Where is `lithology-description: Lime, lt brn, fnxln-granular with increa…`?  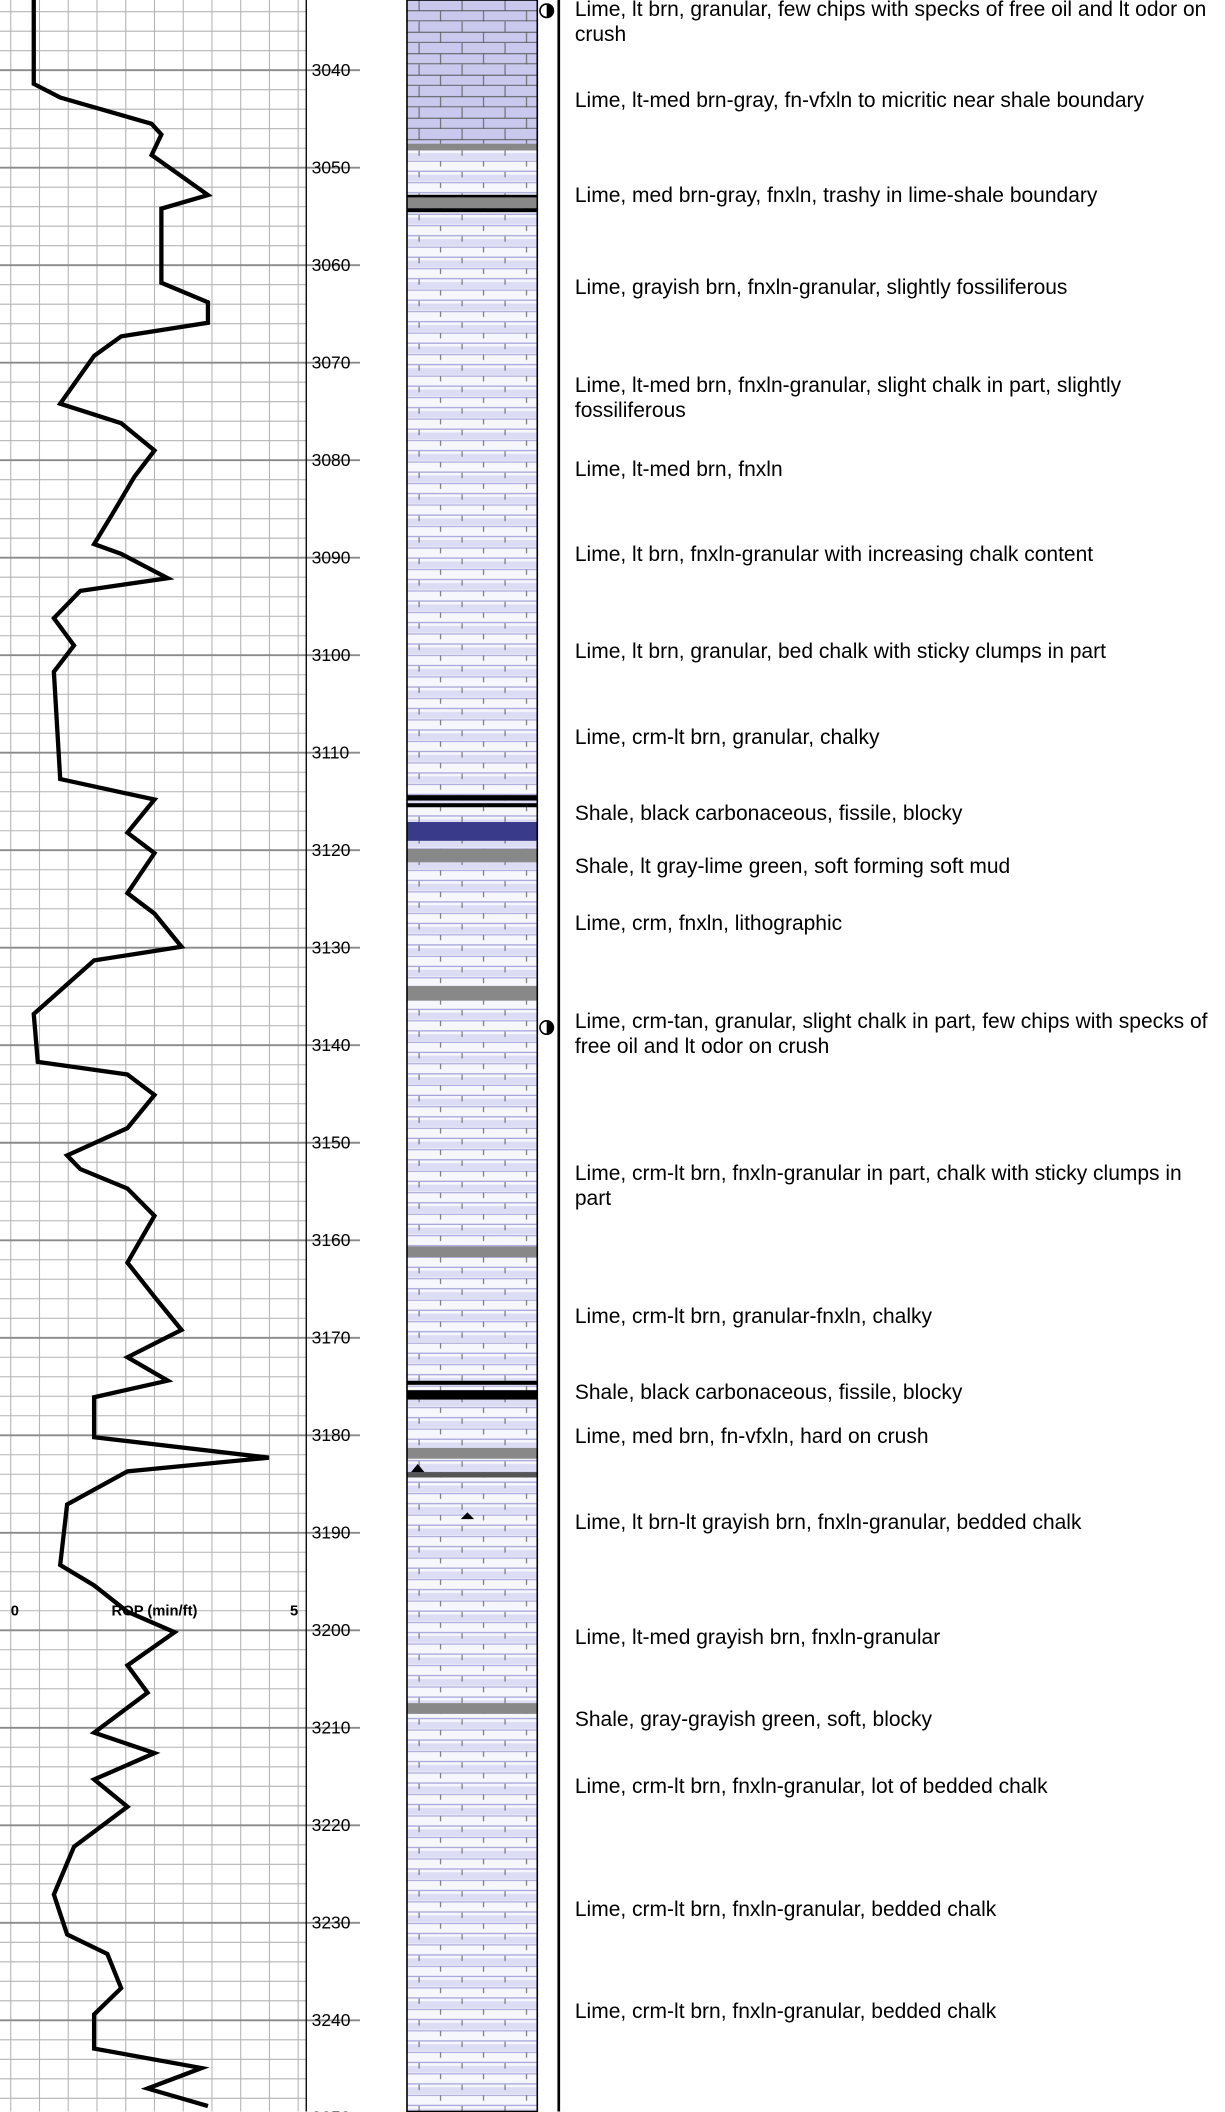
lithology-description: Lime, lt brn, fnxln-granular with increa… is located at coordinates (834, 554).